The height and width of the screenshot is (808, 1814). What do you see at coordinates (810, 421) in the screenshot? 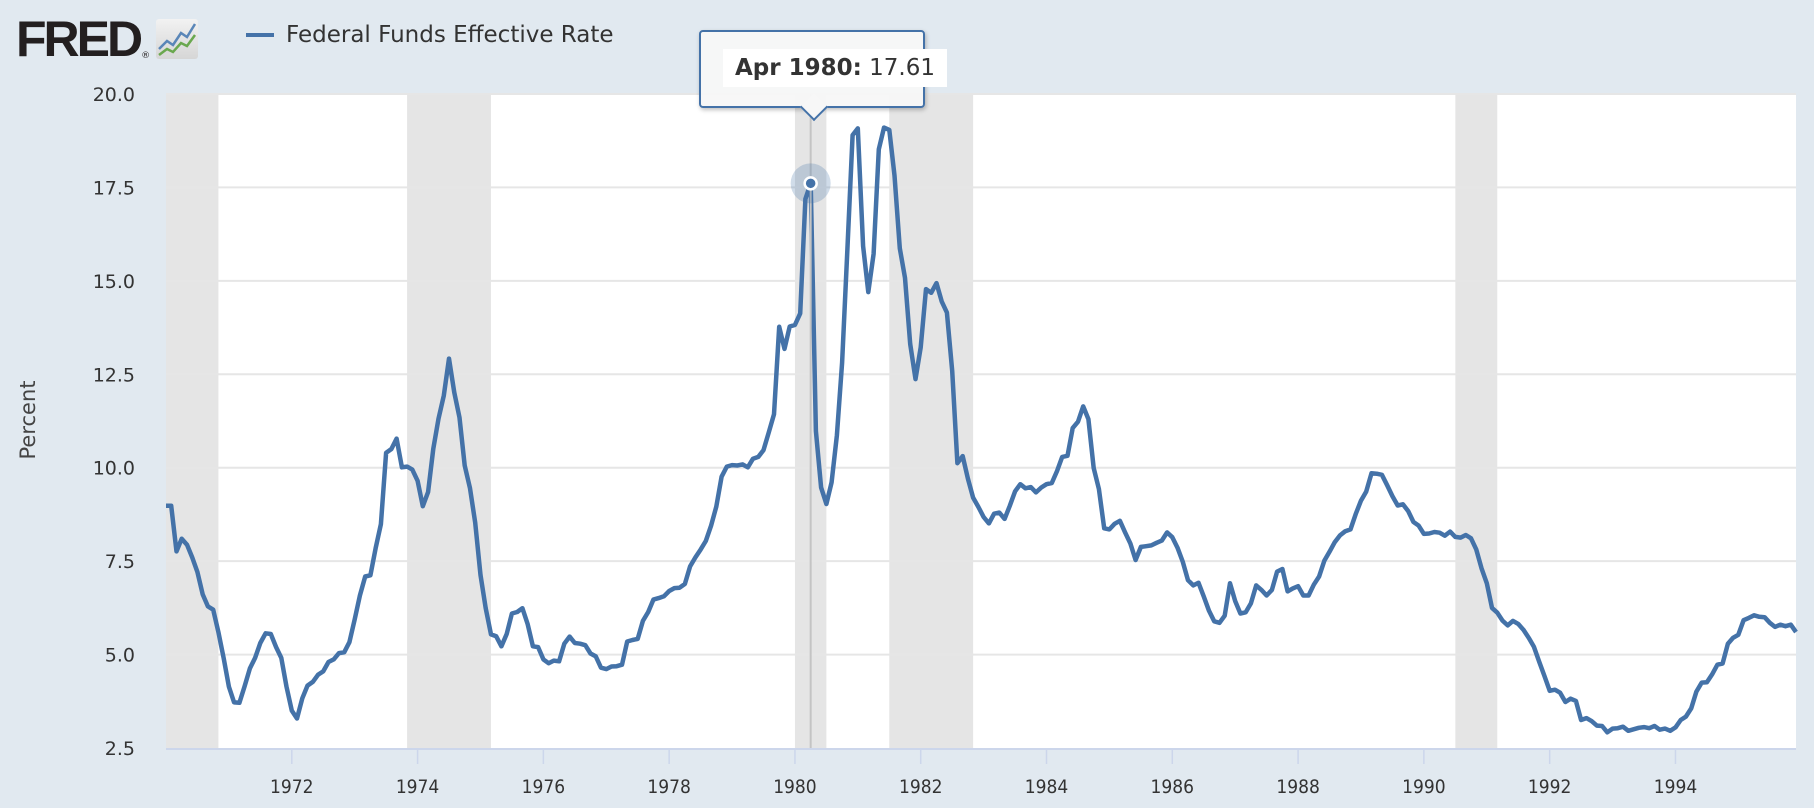
I see `hover-group` at bounding box center [810, 421].